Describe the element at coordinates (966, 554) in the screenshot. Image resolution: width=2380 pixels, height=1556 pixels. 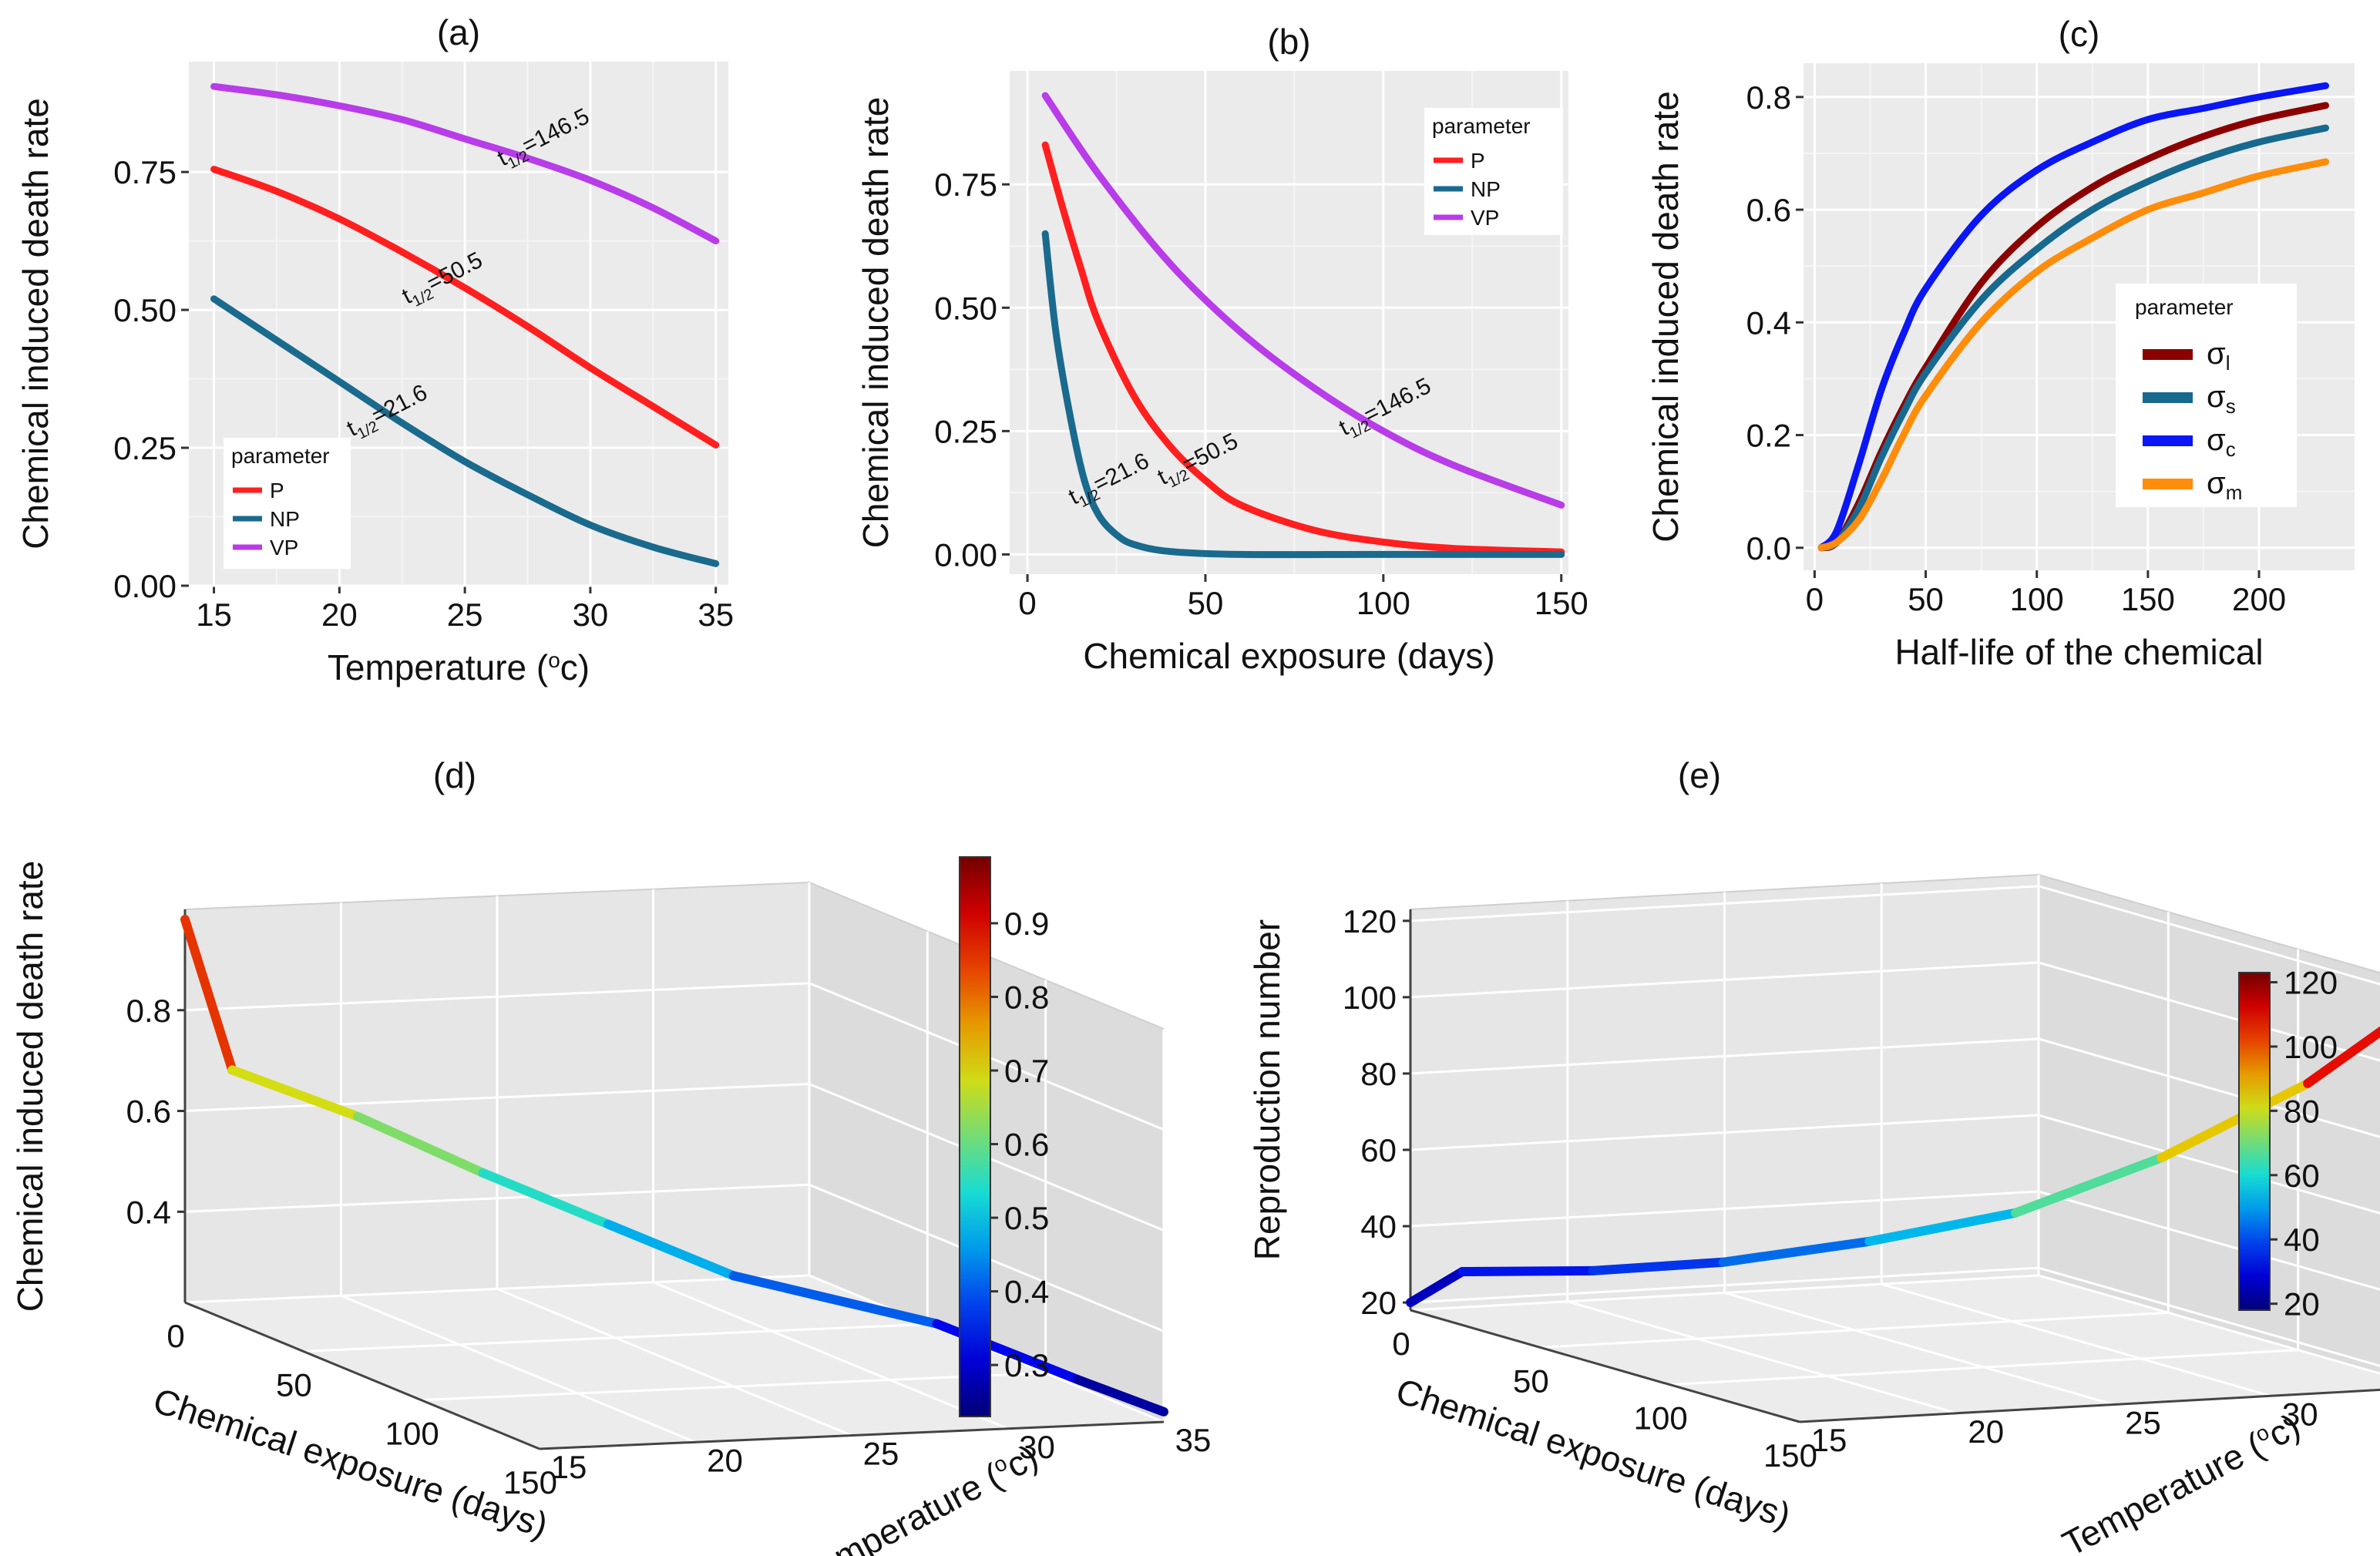
I see `y-tick-label: 0.00` at that location.